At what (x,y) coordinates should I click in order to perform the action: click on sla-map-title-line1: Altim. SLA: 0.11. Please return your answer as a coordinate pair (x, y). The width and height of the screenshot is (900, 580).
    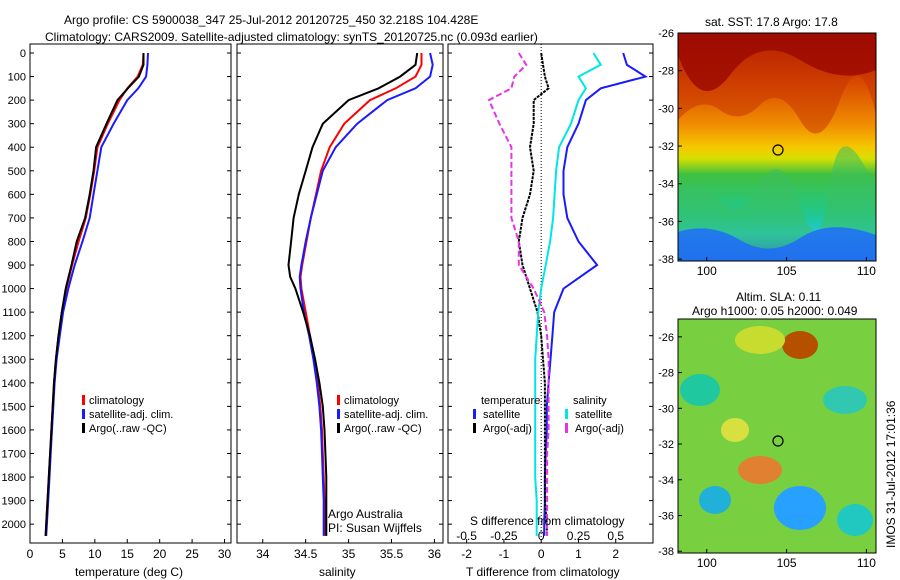
    Looking at the image, I should click on (779, 297).